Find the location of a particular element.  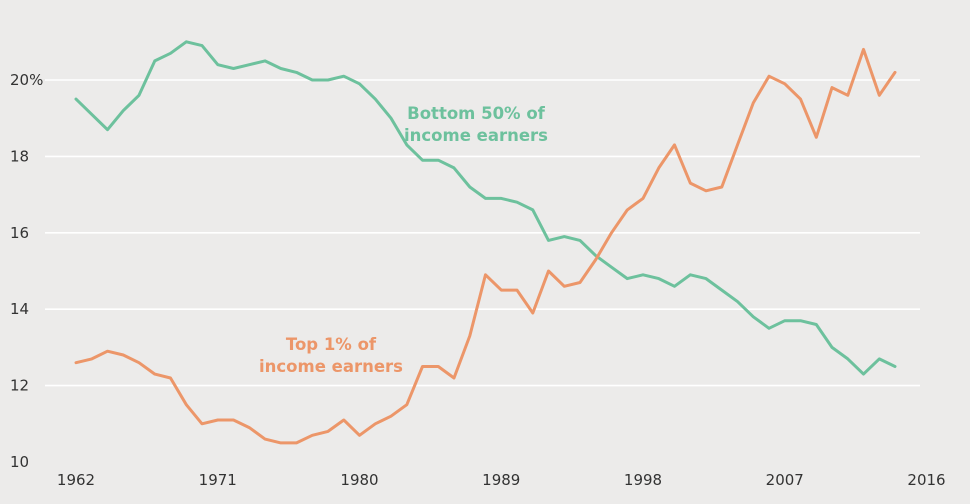

x-tick-label: 1962 is located at coordinates (76, 480).